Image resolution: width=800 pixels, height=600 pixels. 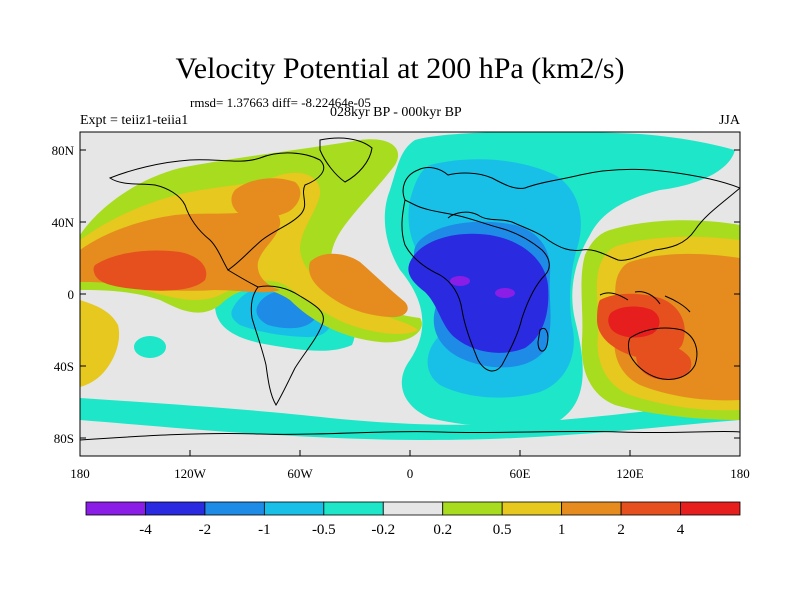 I want to click on coastline-central-america, so click(x=243, y=278).